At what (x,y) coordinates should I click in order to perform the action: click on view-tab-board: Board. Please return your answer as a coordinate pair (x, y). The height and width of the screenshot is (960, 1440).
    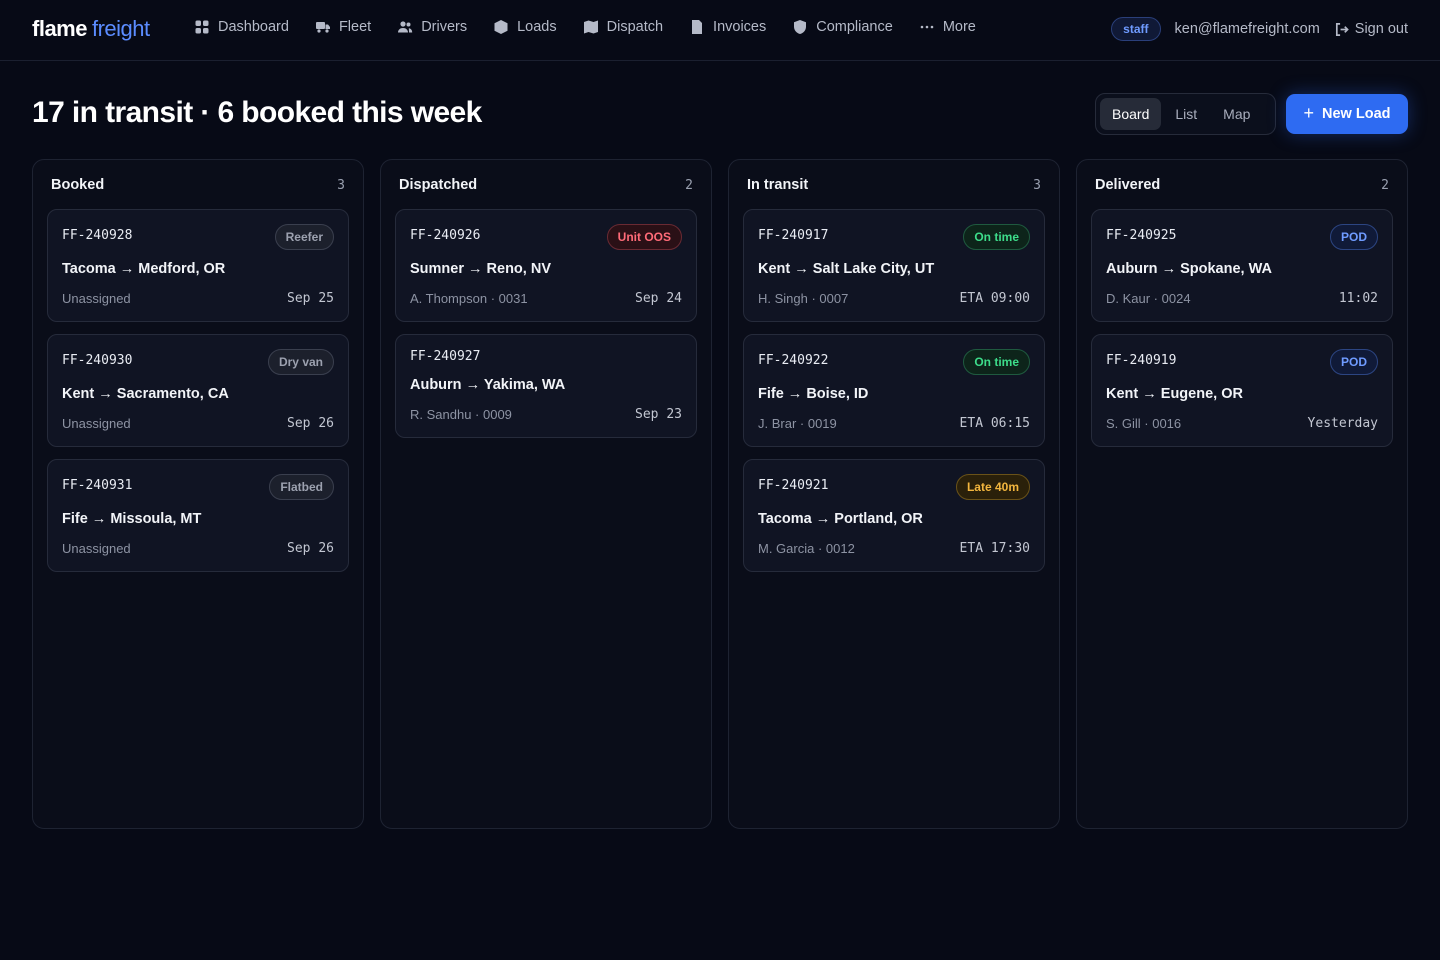
    Looking at the image, I should click on (1131, 114).